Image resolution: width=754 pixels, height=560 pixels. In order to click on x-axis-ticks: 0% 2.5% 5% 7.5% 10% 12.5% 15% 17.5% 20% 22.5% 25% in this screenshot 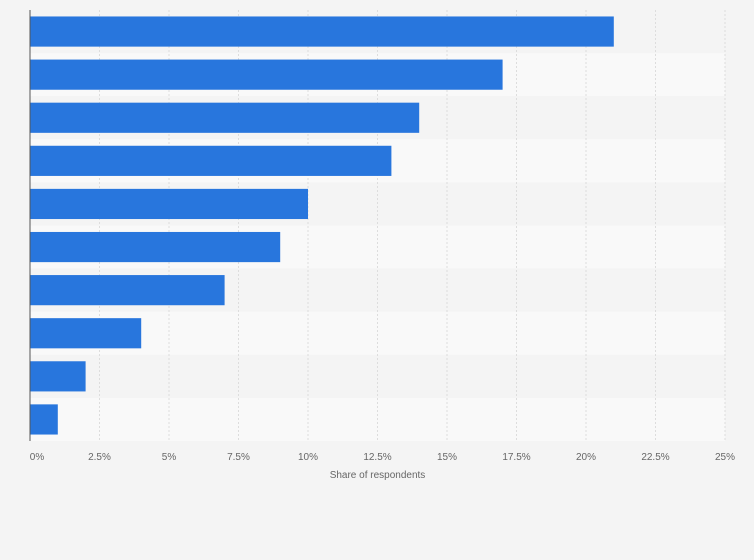, I will do `click(382, 457)`.